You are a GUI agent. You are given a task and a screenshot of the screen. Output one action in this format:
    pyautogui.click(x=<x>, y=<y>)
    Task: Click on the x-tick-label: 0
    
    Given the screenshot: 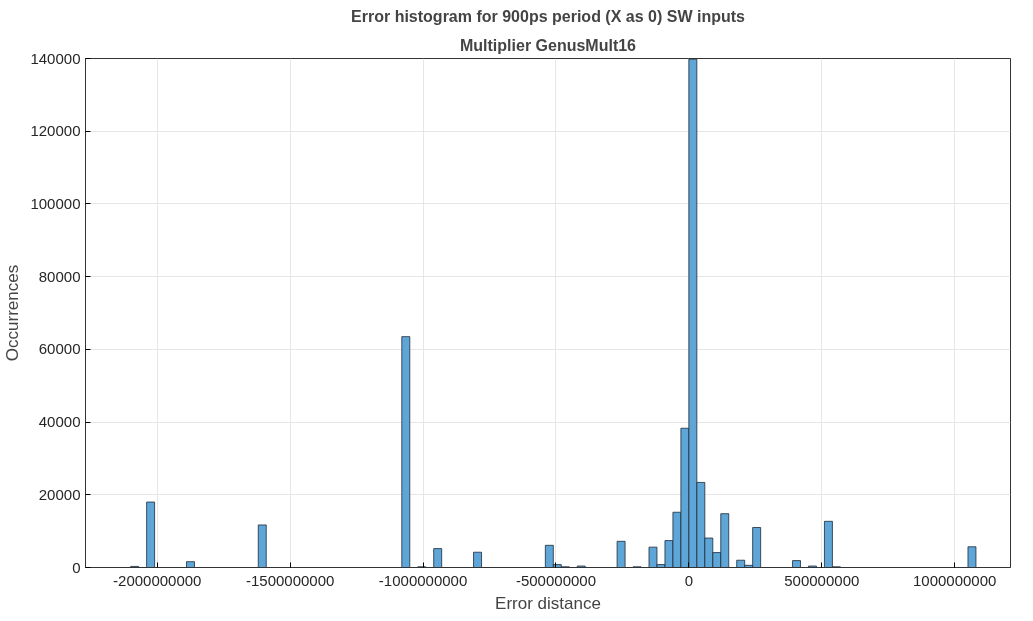 What is the action you would take?
    pyautogui.click(x=689, y=580)
    